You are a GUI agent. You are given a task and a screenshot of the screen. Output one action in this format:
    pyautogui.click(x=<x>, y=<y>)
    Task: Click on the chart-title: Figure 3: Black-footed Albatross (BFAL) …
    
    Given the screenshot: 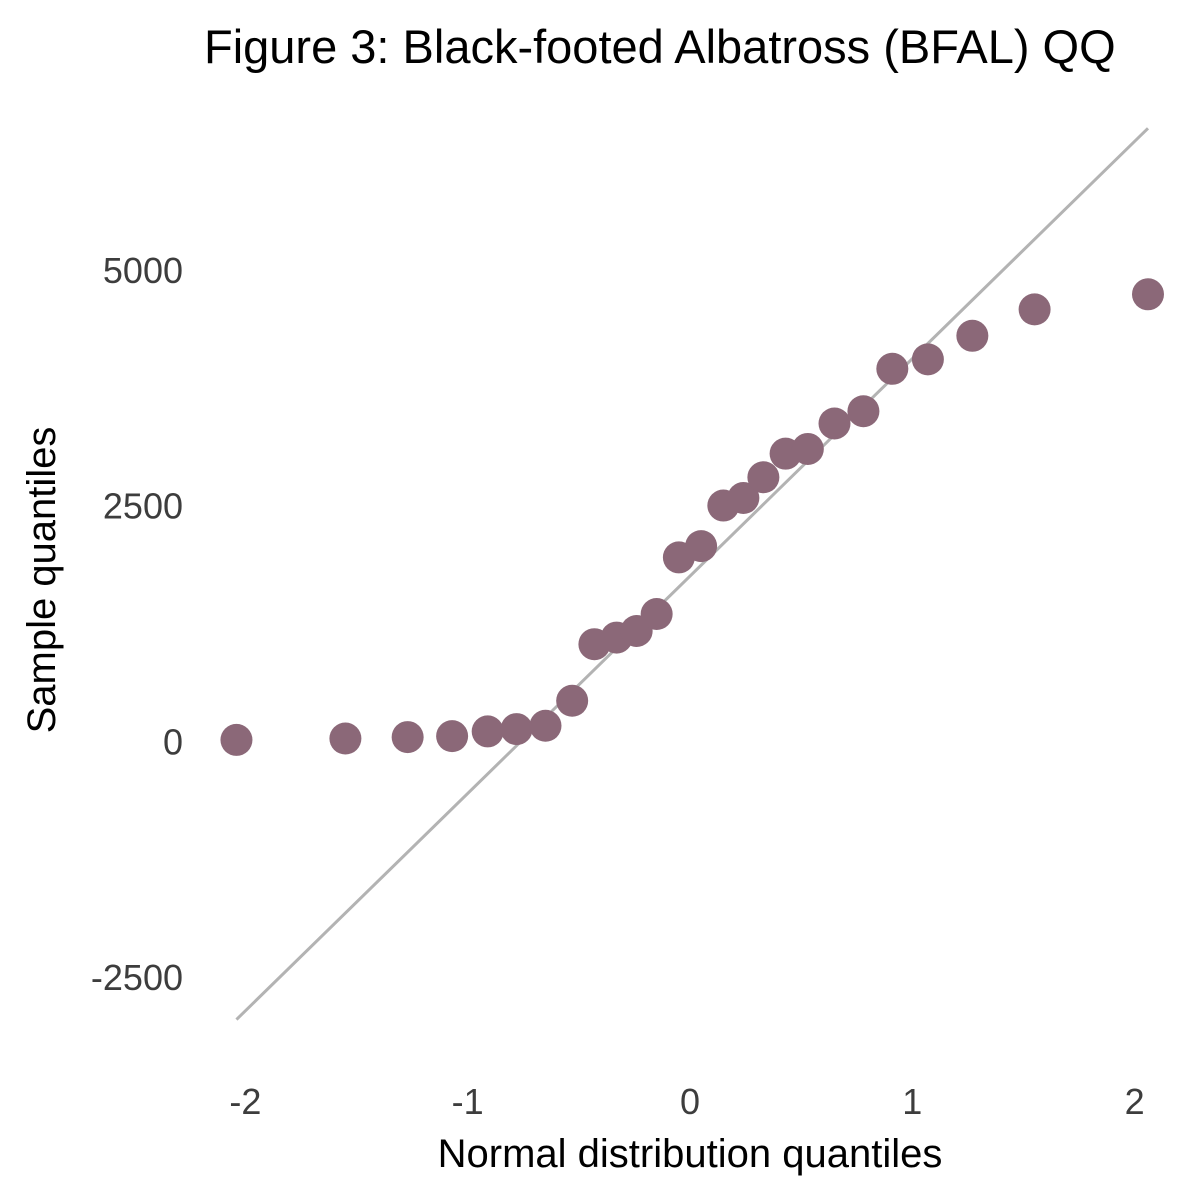 What is the action you would take?
    pyautogui.click(x=660, y=46)
    